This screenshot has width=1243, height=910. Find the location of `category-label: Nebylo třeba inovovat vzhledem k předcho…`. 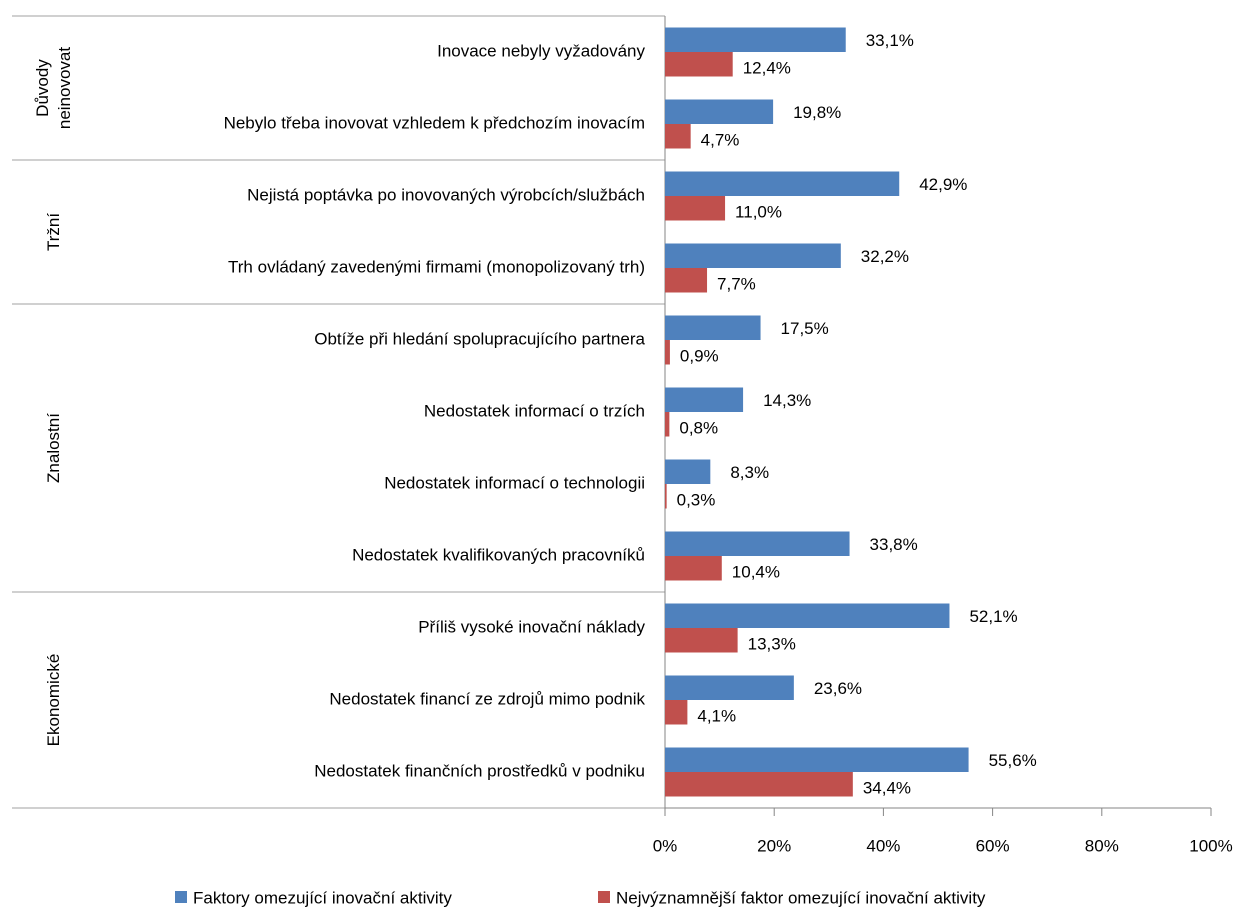

category-label: Nebylo třeba inovovat vzhledem k předcho… is located at coordinates (434, 122).